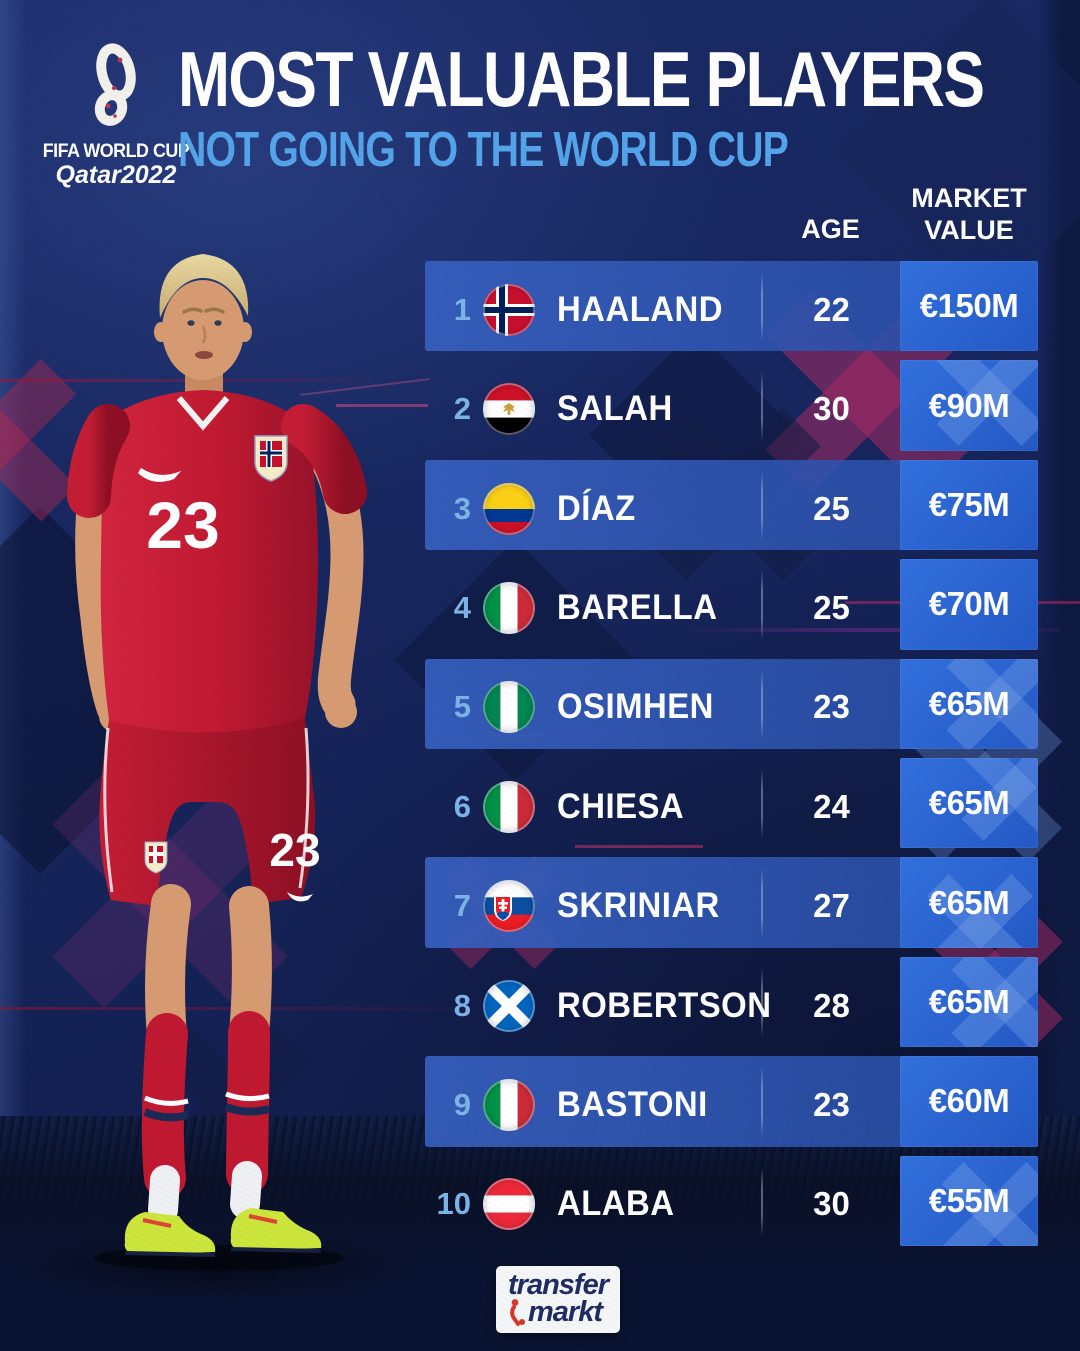  Describe the element at coordinates (621, 806) in the screenshot. I see `player-name: CHIESA` at that location.